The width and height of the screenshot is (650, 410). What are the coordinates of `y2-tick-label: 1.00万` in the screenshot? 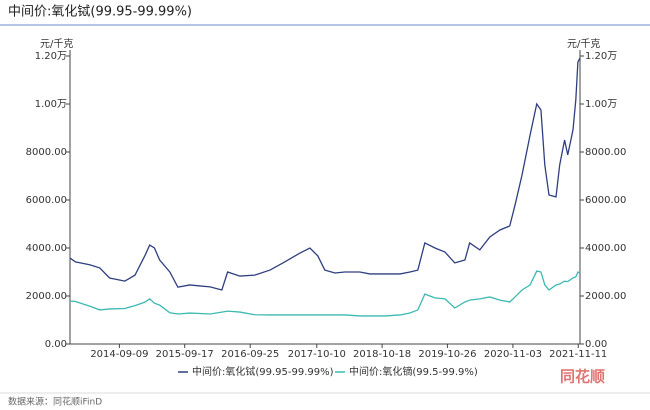 It's located at (601, 104).